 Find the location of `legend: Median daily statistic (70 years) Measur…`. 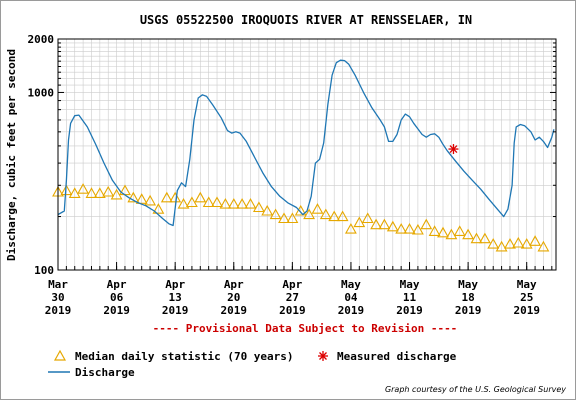

legend: Median daily statistic (70 years) Measur… is located at coordinates (252, 364).